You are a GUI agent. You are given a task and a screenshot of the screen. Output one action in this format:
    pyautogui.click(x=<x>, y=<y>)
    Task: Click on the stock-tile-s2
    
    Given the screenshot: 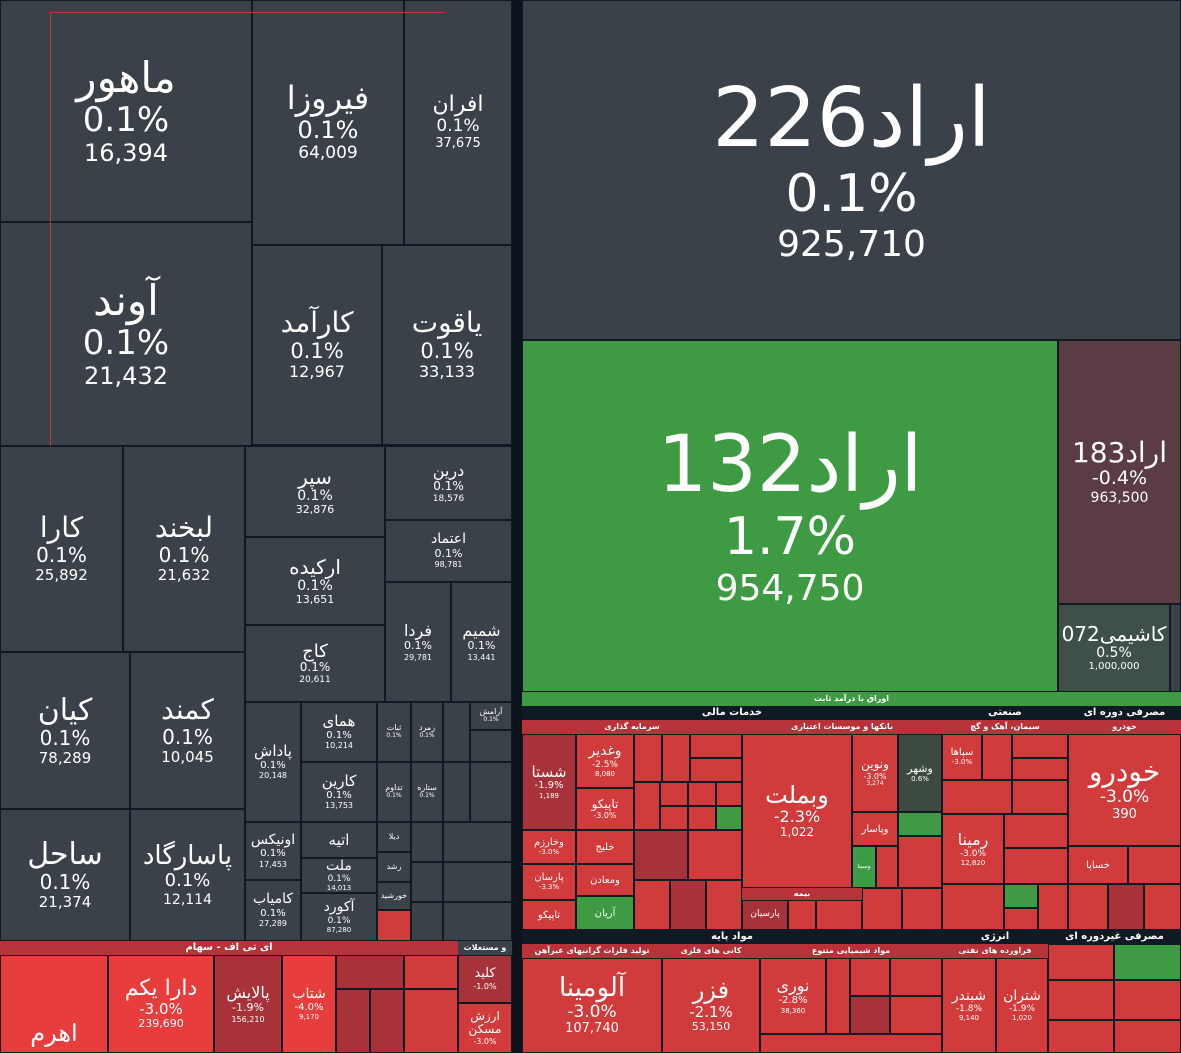 What is the action you would take?
    pyautogui.click(x=676, y=758)
    